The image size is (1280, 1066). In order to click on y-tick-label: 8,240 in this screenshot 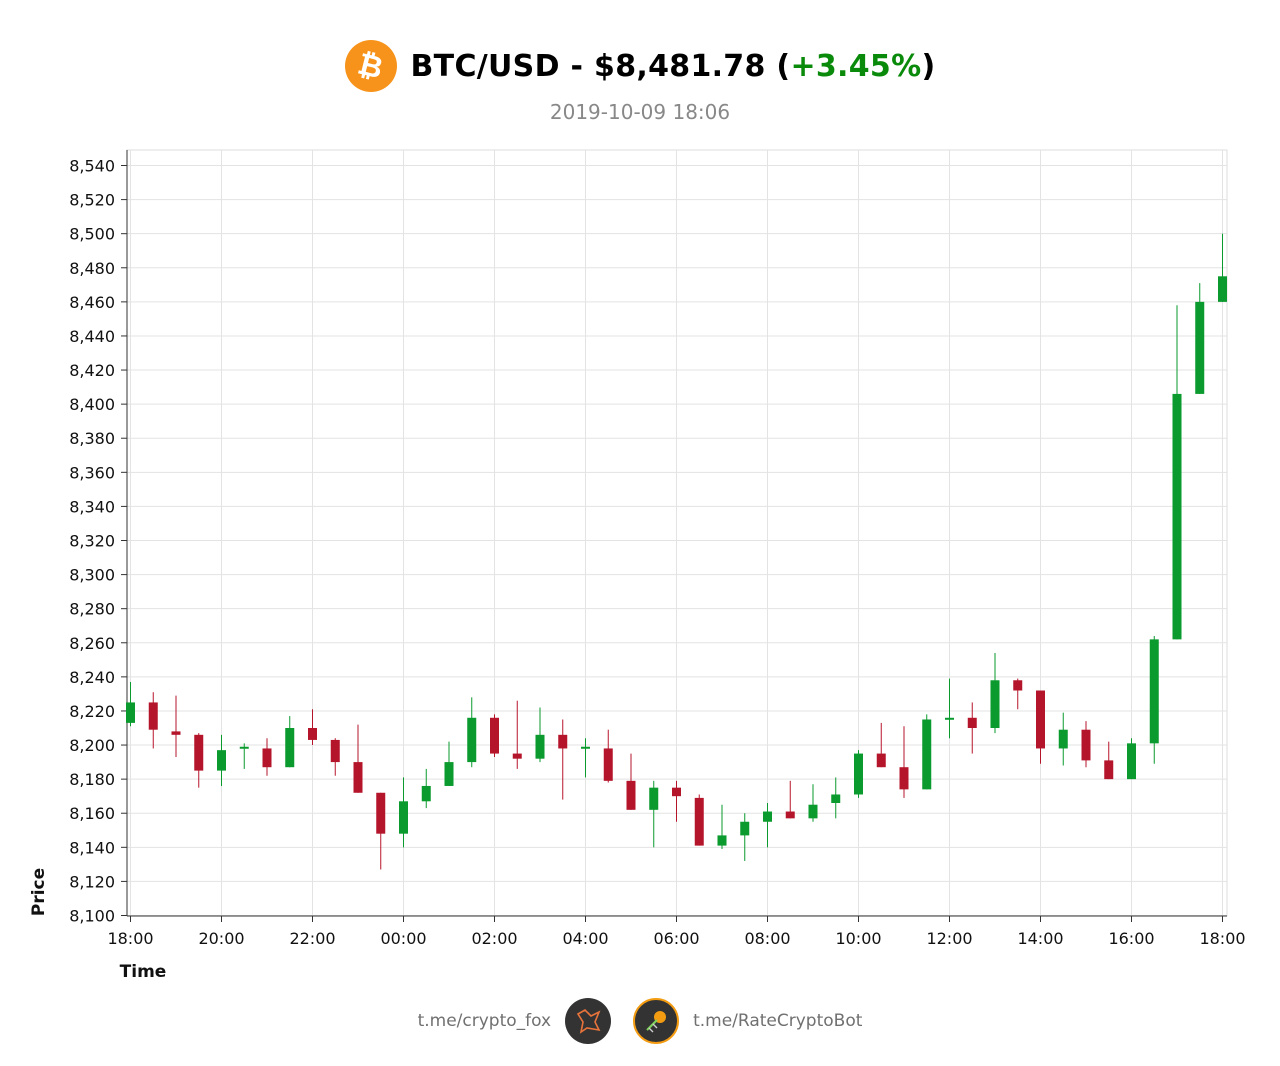, I will do `click(92, 677)`.